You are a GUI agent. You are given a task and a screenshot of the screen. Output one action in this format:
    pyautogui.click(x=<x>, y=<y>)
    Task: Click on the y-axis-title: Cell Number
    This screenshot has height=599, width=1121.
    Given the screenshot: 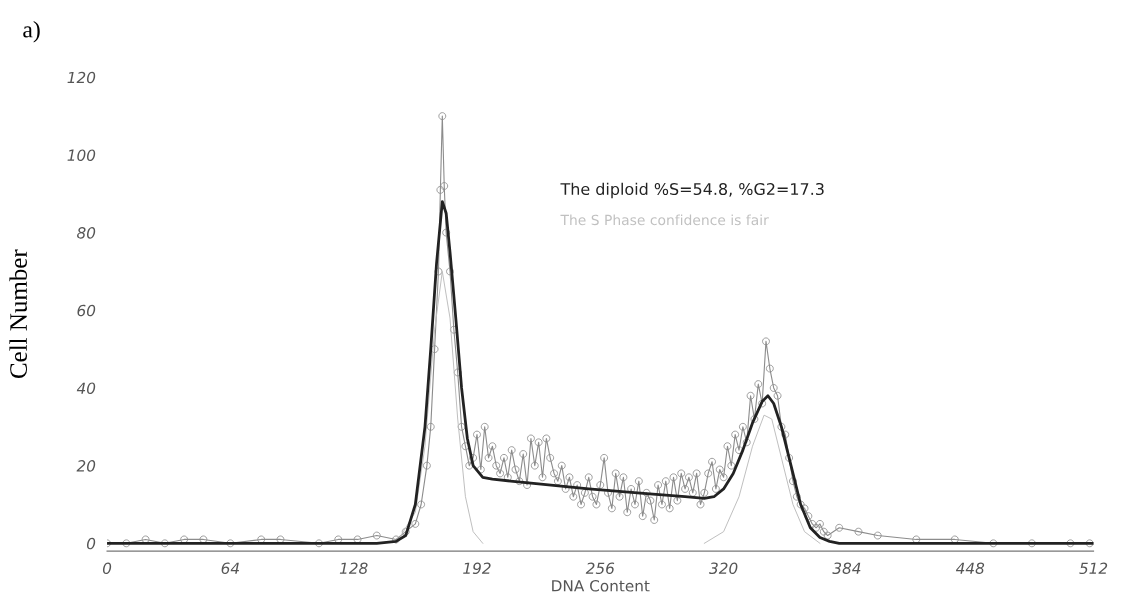 What is the action you would take?
    pyautogui.click(x=18, y=314)
    